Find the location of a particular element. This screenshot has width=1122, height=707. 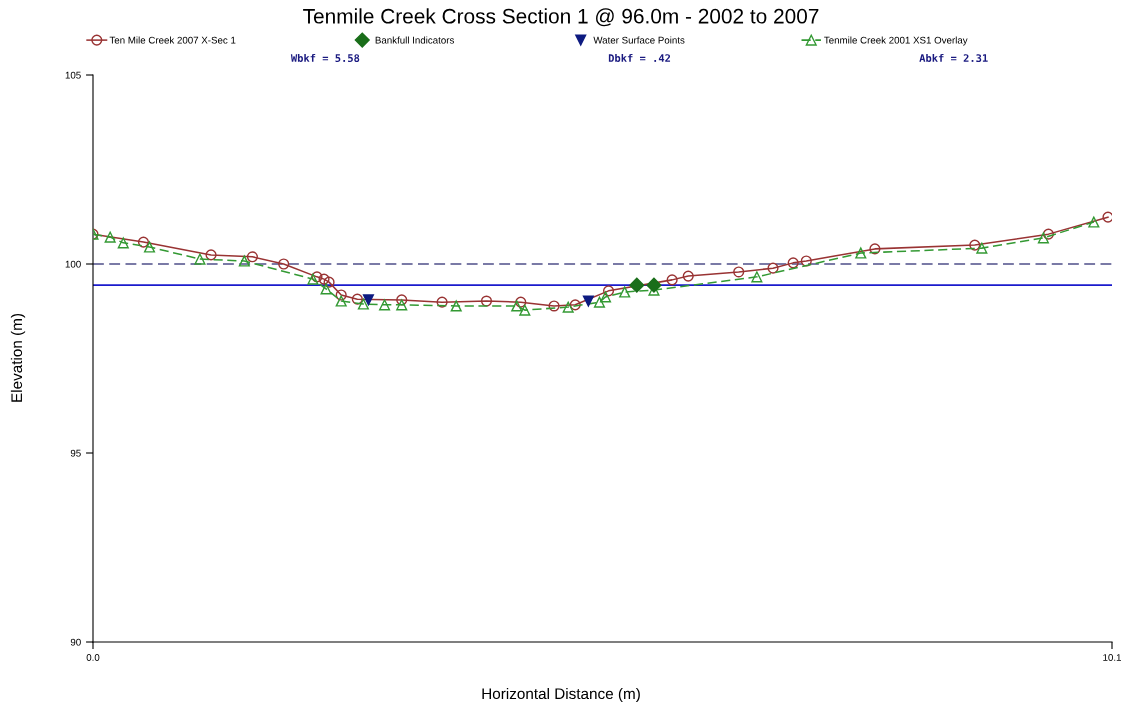

text: Wbkf = 5.58 is located at coordinates (325, 58).